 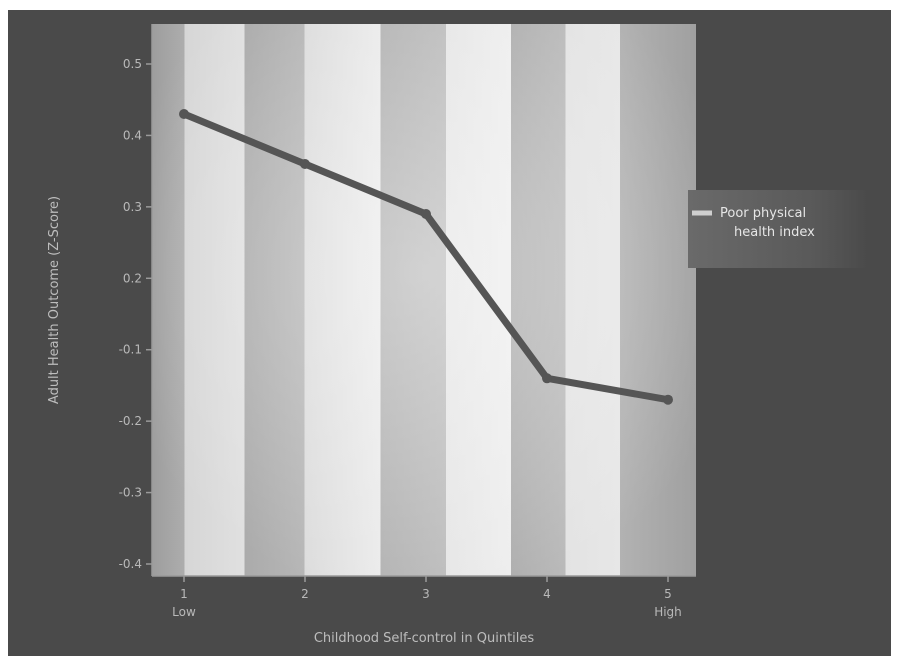 What do you see at coordinates (135, 314) in the screenshot?
I see `y-axis-ticks: 0.5 0.4 0.3 0.2 -0.1 -0.2 -0.3 -0.4` at bounding box center [135, 314].